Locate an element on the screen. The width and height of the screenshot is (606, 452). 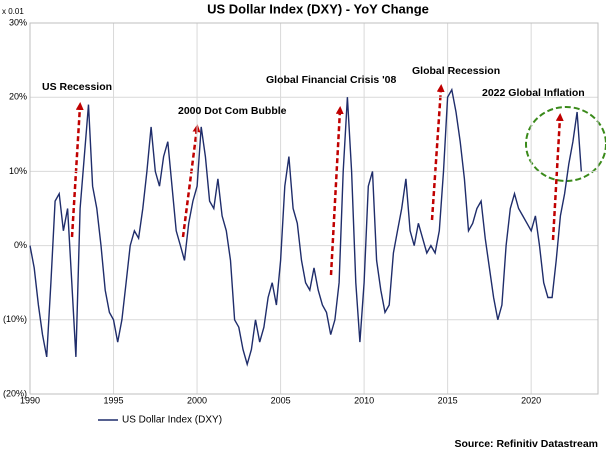
annotation: US Recession is located at coordinates (77, 87).